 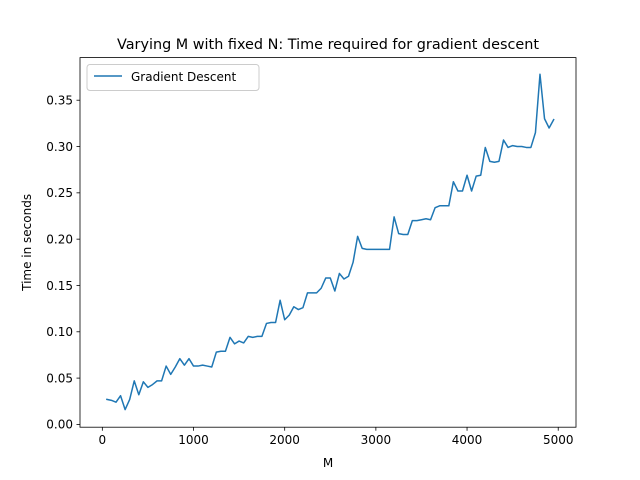 What do you see at coordinates (59, 239) in the screenshot?
I see `y-tick-label: 0.20` at bounding box center [59, 239].